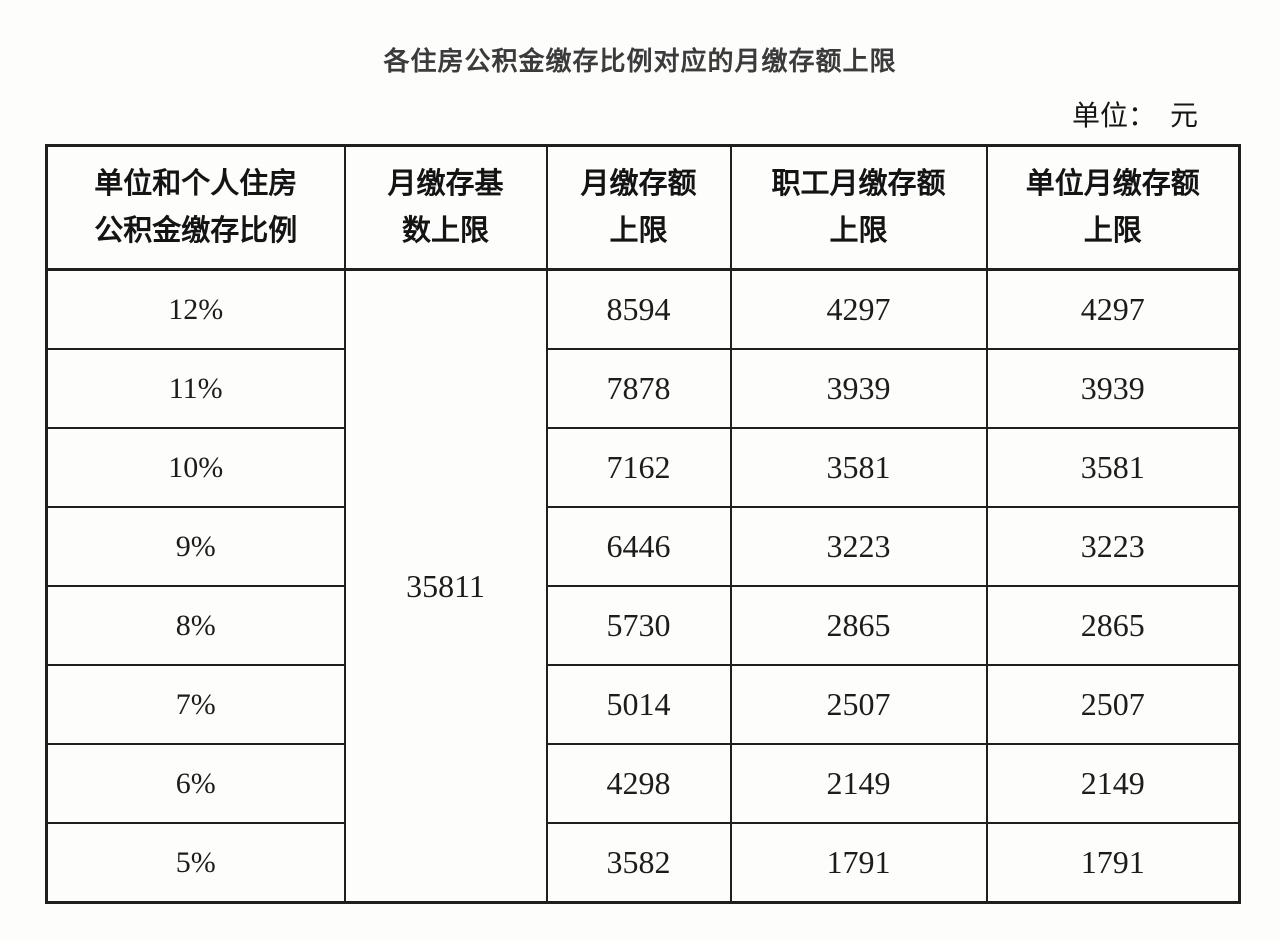  I want to click on cell-monthly-cap: 7162, so click(638, 467).